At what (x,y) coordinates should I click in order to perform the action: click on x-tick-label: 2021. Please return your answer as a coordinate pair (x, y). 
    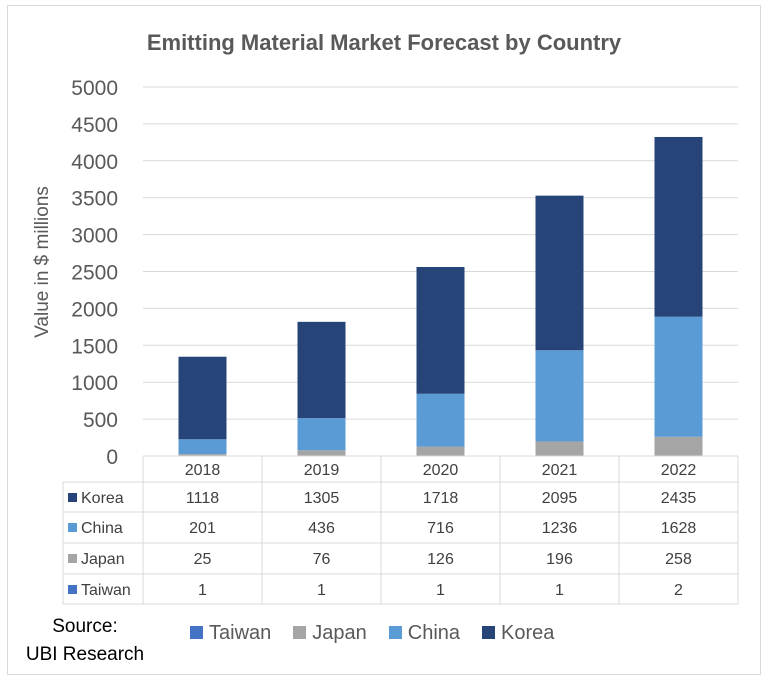
    Looking at the image, I should click on (560, 470).